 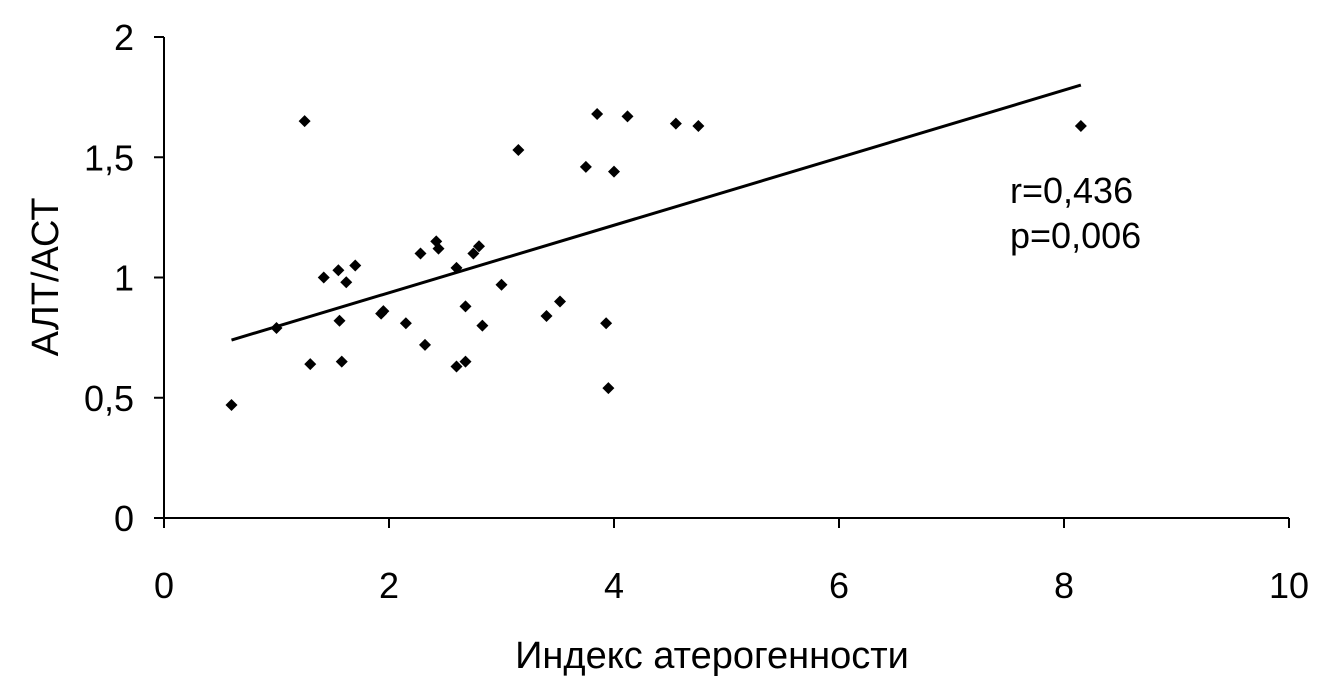 I want to click on p-value-annotation: p=0,006, so click(x=1075, y=235).